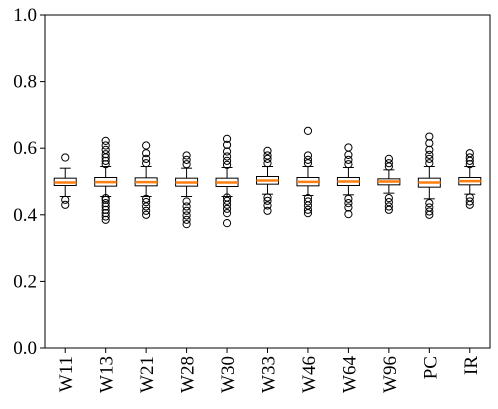 The height and width of the screenshot is (409, 498). What do you see at coordinates (269, 374) in the screenshot?
I see `x-tick-label-w33: W33` at bounding box center [269, 374].